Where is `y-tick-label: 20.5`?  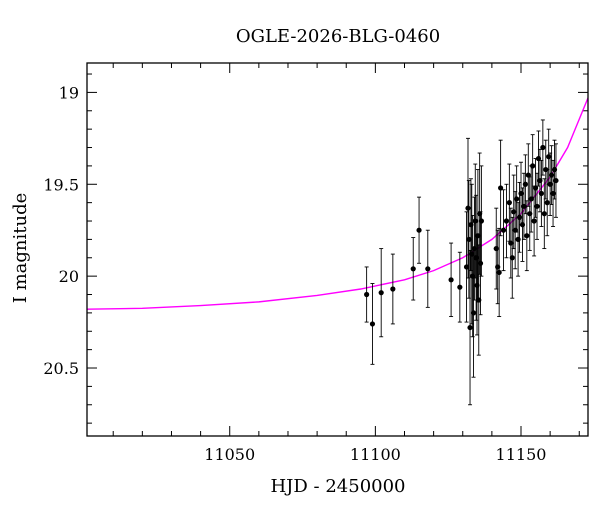 y-tick-label: 20.5 is located at coordinates (61, 368).